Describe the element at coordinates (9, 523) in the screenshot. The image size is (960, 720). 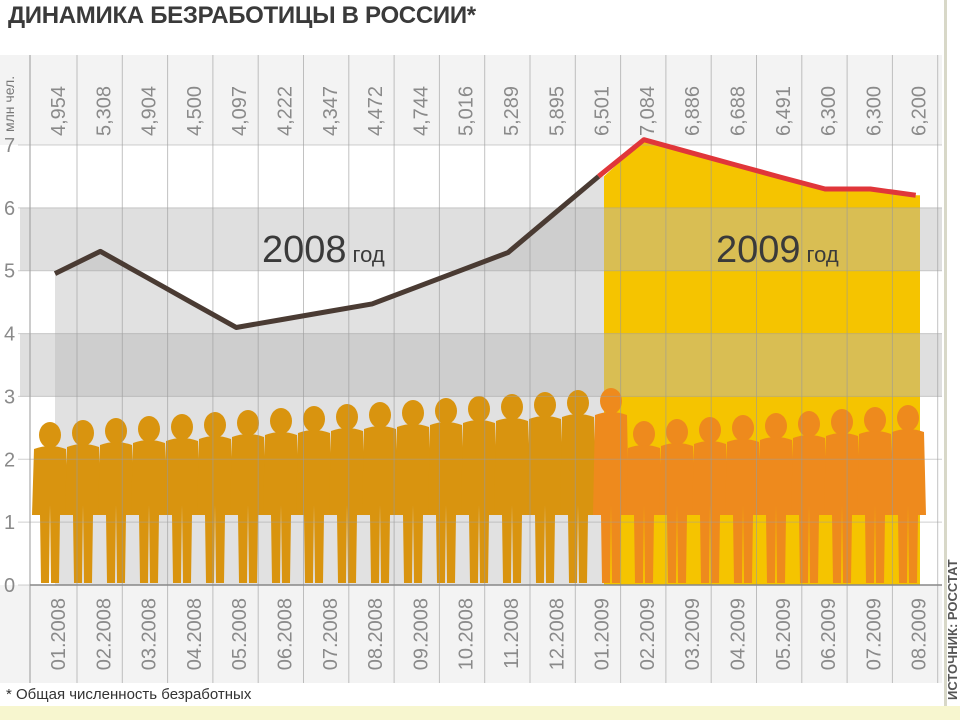
I see `y-tick-label: 1` at that location.